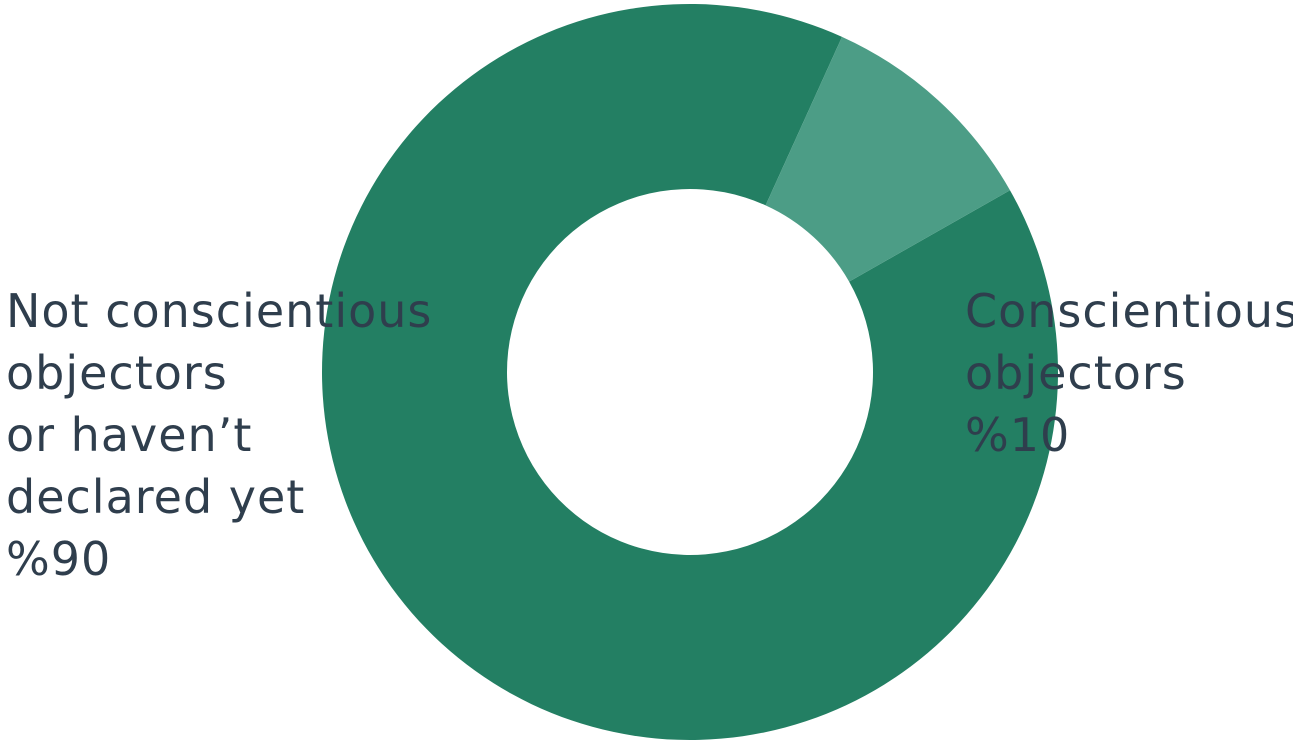  I want to click on label-line: Conscientious, so click(1129, 311).